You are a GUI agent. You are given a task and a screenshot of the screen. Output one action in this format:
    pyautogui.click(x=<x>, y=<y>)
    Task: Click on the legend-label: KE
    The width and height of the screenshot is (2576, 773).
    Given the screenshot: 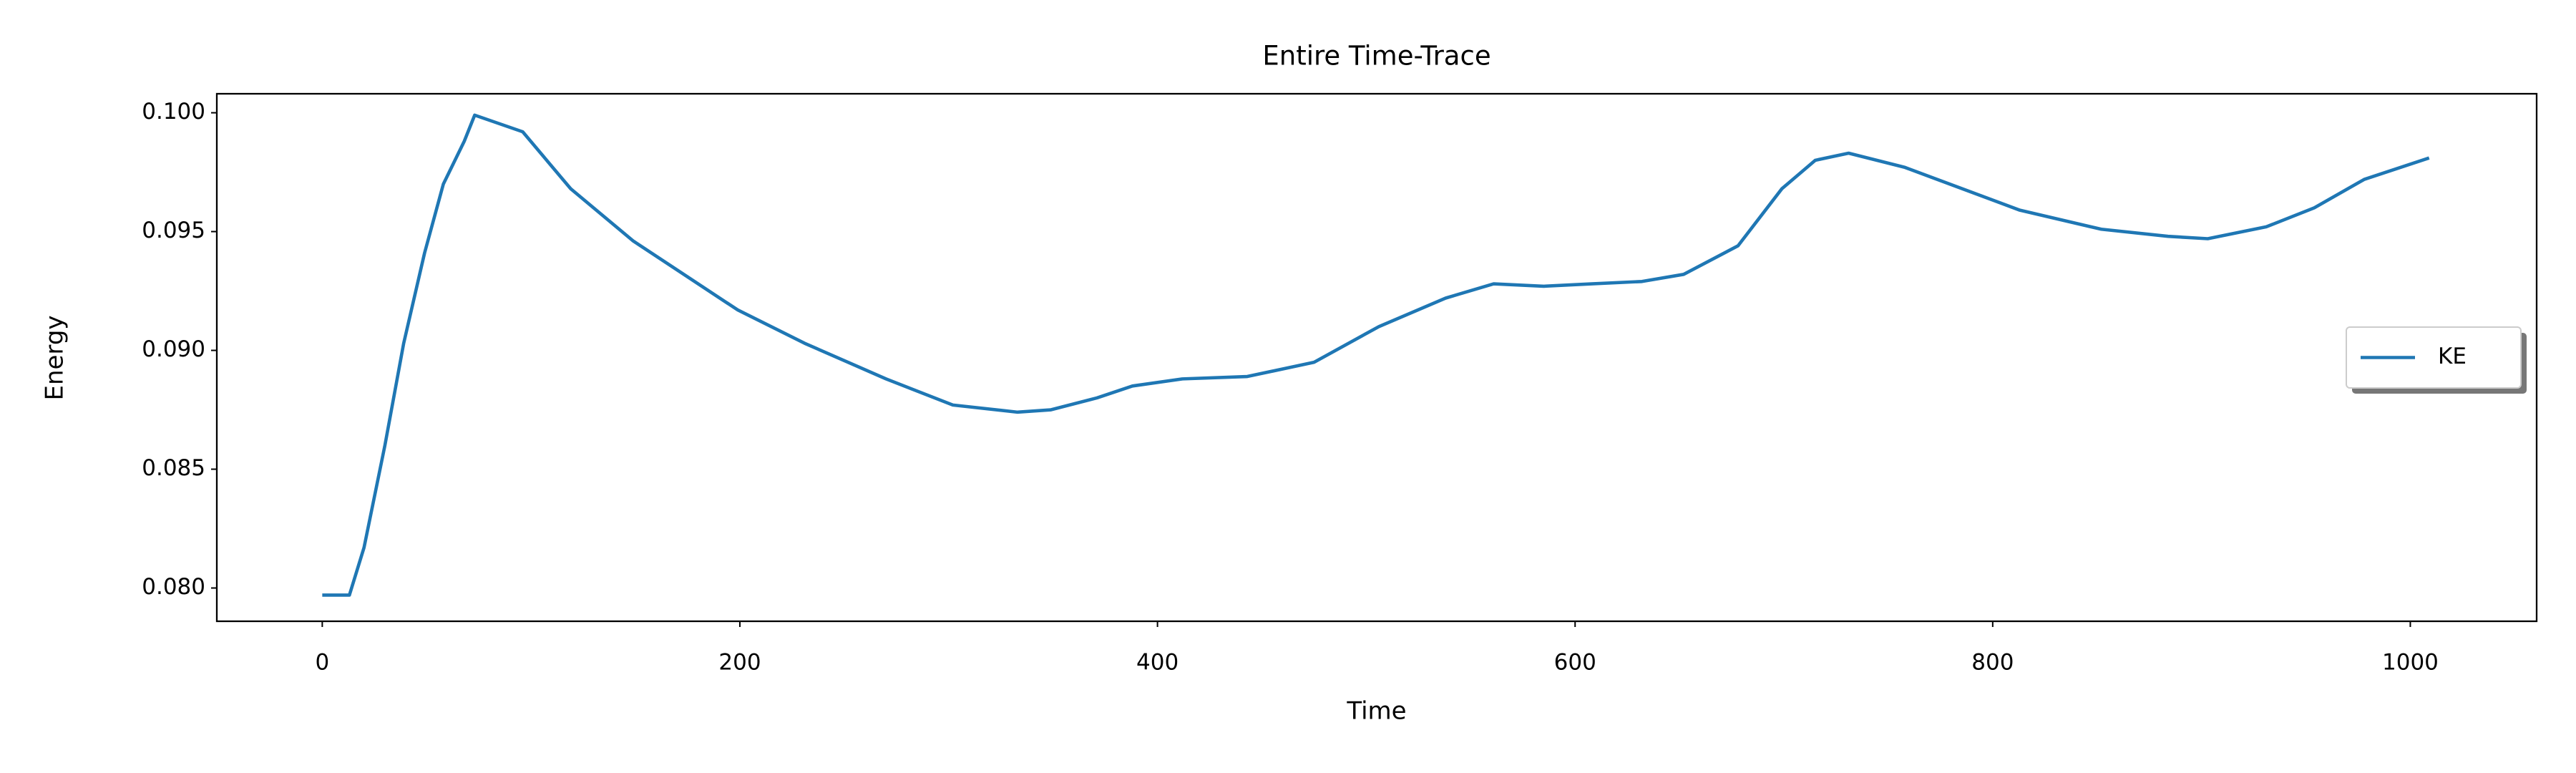 What is the action you would take?
    pyautogui.click(x=2452, y=356)
    